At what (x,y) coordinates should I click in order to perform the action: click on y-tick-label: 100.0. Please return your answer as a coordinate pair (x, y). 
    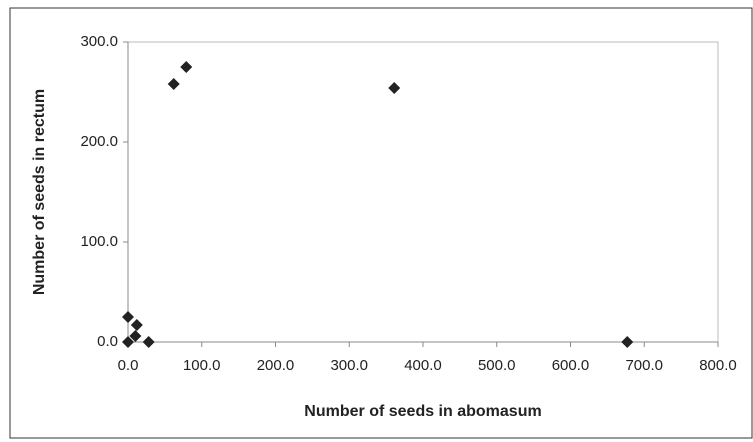
    Looking at the image, I should click on (99, 241).